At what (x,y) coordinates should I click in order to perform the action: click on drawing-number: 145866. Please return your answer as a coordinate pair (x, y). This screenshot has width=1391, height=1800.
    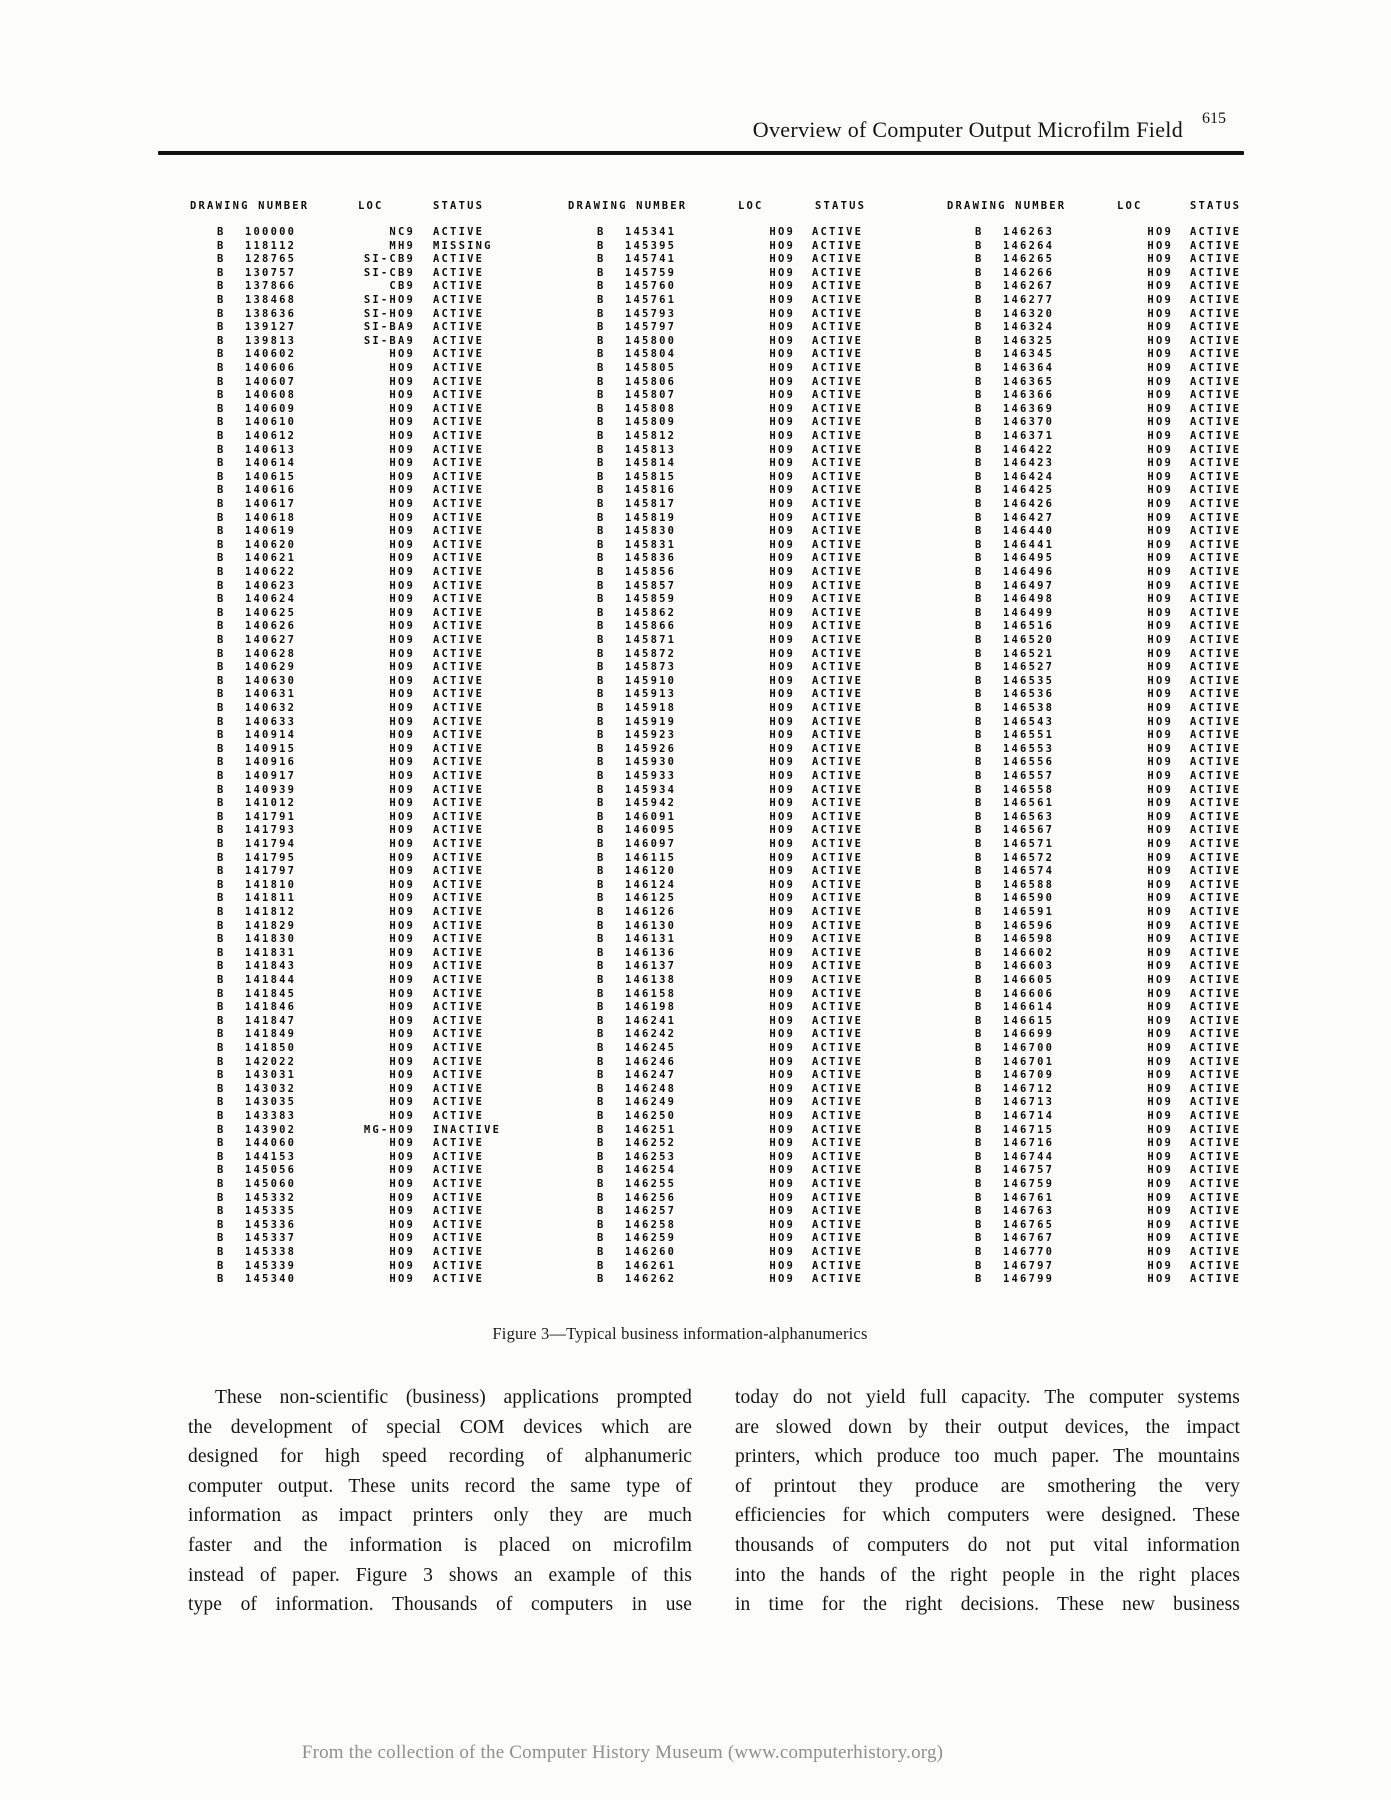
    Looking at the image, I should click on (651, 626).